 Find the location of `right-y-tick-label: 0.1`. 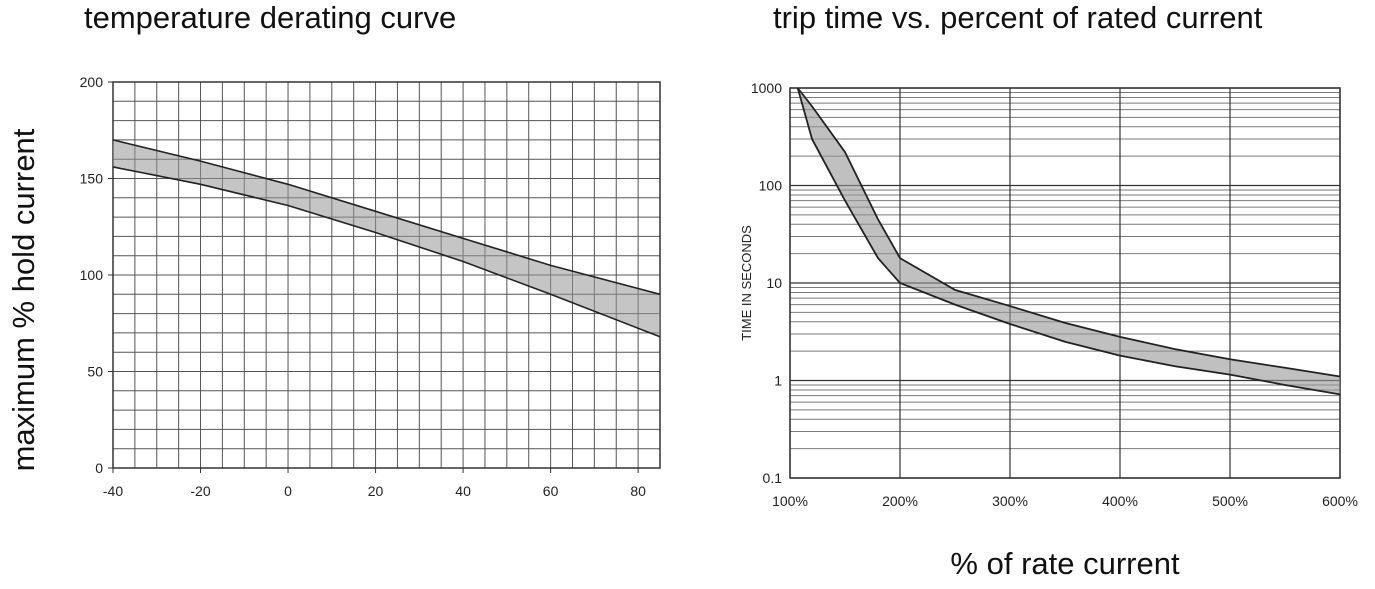

right-y-tick-label: 0.1 is located at coordinates (773, 478).